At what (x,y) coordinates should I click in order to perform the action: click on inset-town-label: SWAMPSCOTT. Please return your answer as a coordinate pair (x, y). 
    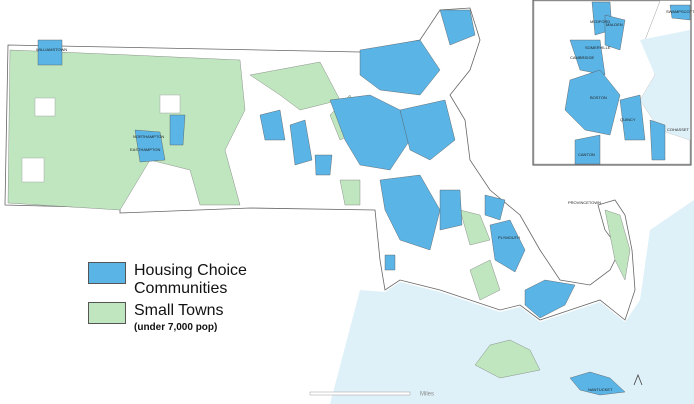
    Looking at the image, I should click on (680, 11).